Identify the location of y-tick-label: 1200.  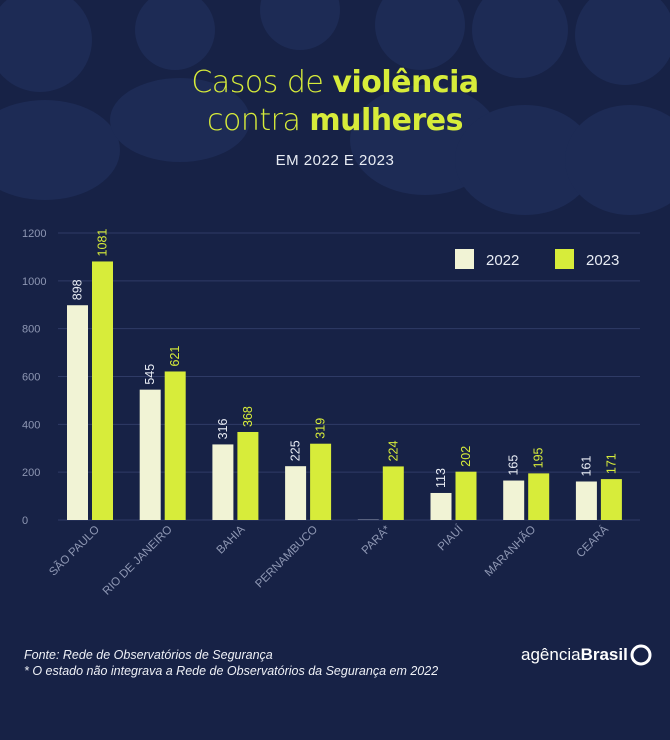
(34, 234).